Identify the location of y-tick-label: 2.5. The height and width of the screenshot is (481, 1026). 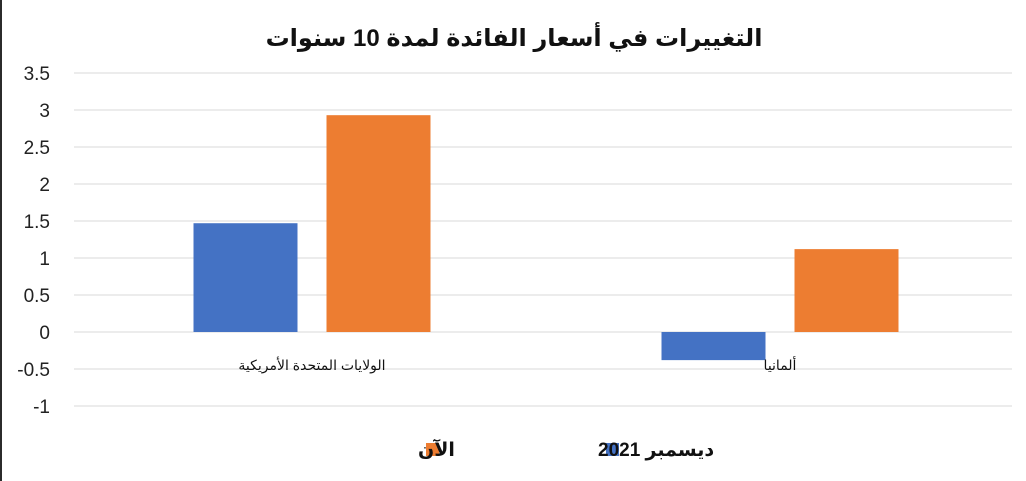
(37, 148).